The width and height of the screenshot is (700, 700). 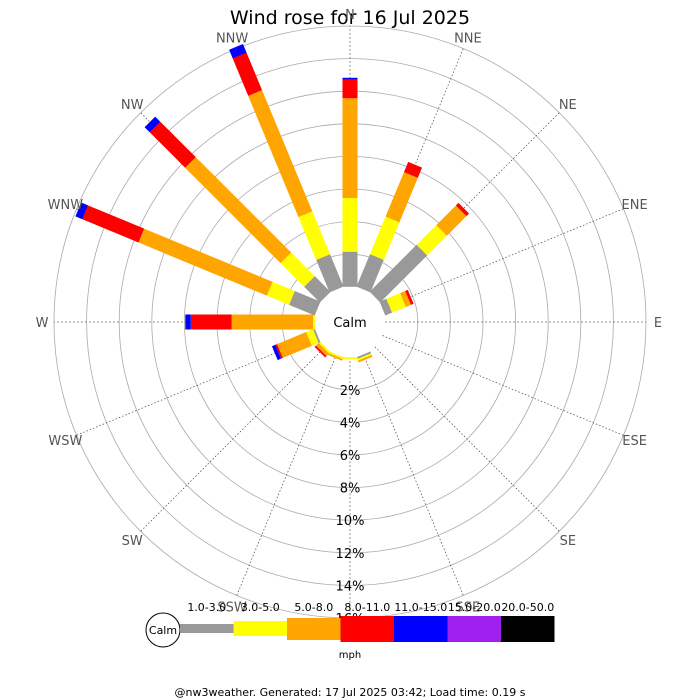 I want to click on chart-title: Wind rose for 16 Jul 2025, so click(x=350, y=18).